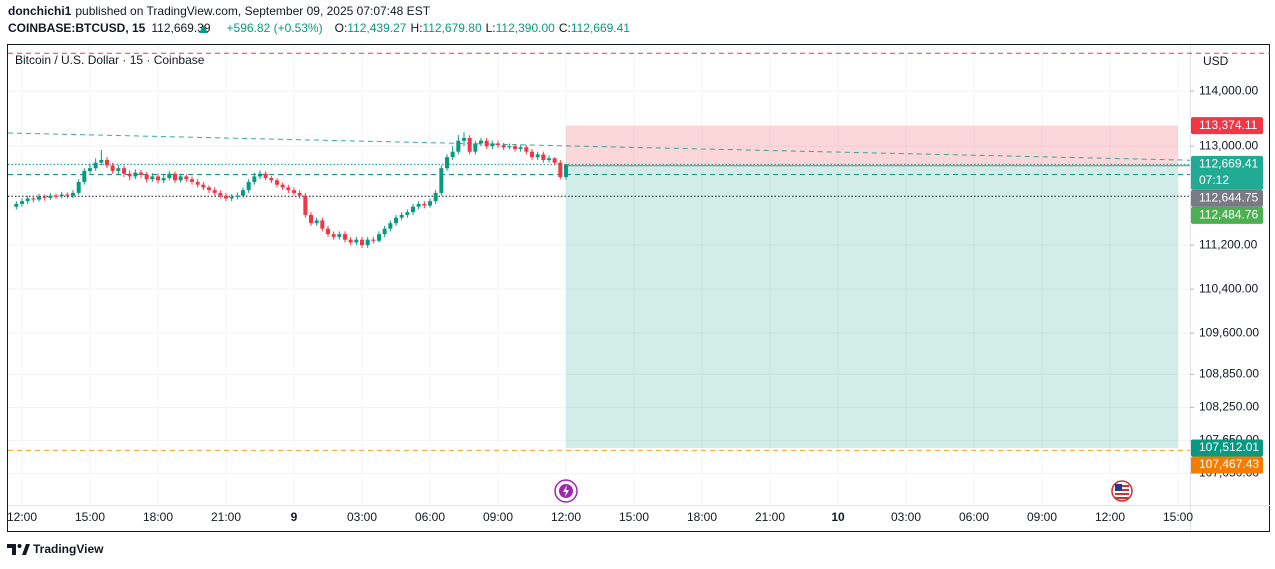 This screenshot has height=569, width=1275. What do you see at coordinates (110, 60) in the screenshot?
I see `chart-title: Bitcoin / U.S. Dollar · 15 · Coinbase` at bounding box center [110, 60].